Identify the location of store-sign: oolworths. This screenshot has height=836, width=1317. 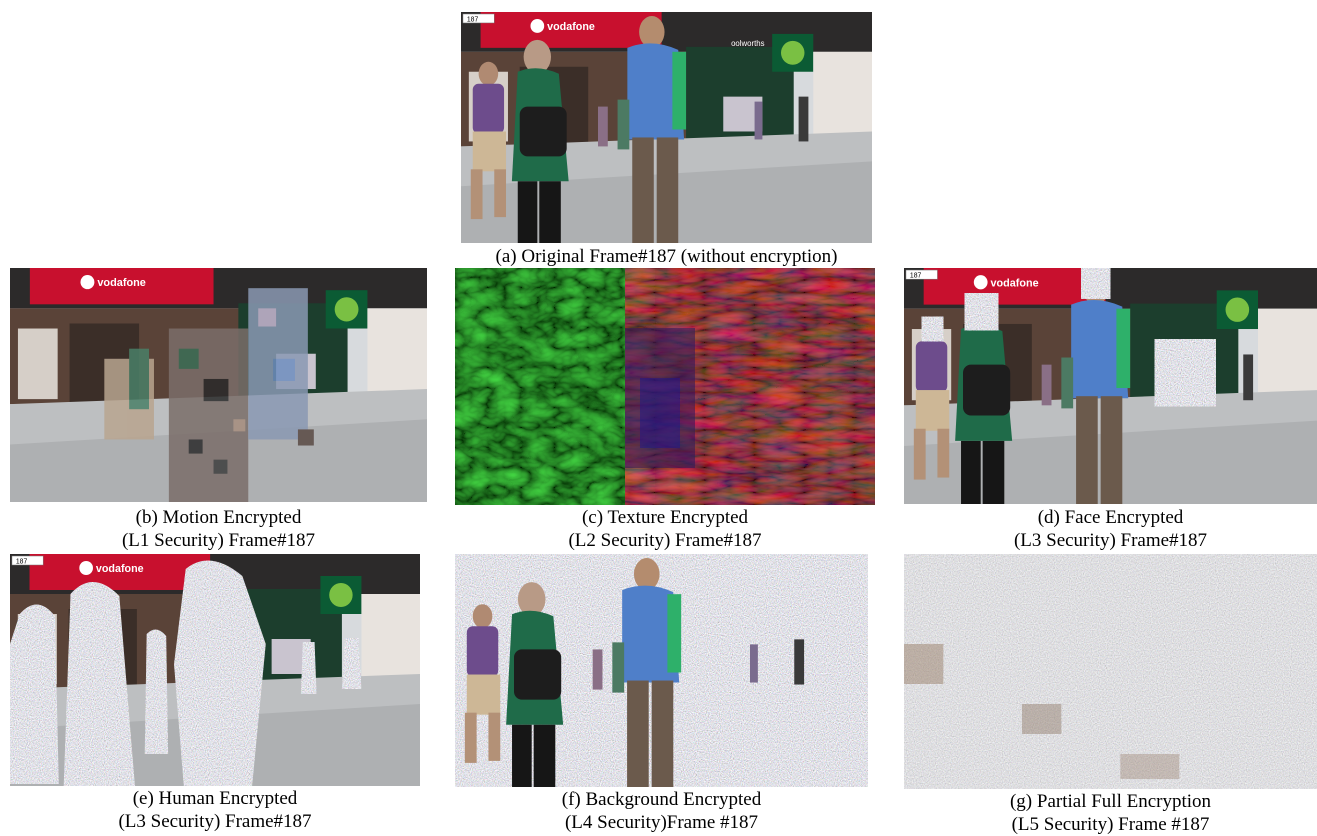
(747, 43).